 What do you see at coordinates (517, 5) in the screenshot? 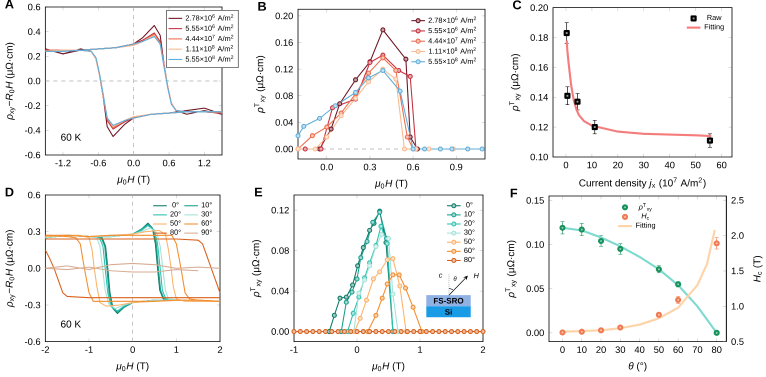
I see `chart-title: C` at bounding box center [517, 5].